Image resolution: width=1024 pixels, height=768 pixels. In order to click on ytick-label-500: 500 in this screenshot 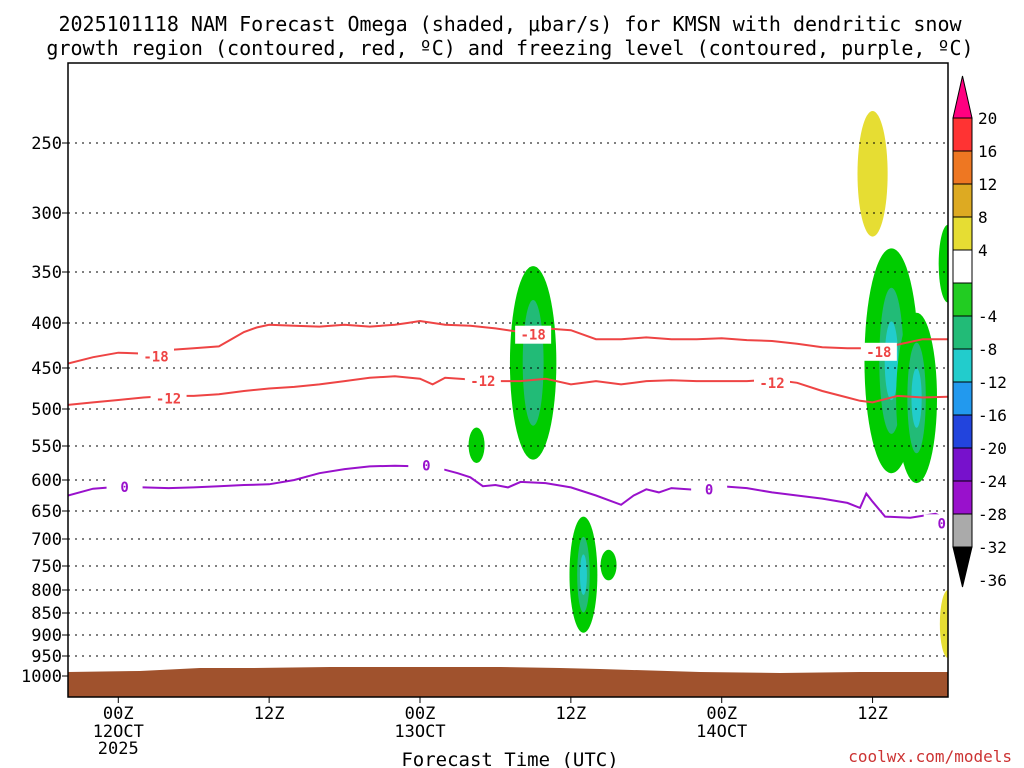, I will do `click(46, 410)`.